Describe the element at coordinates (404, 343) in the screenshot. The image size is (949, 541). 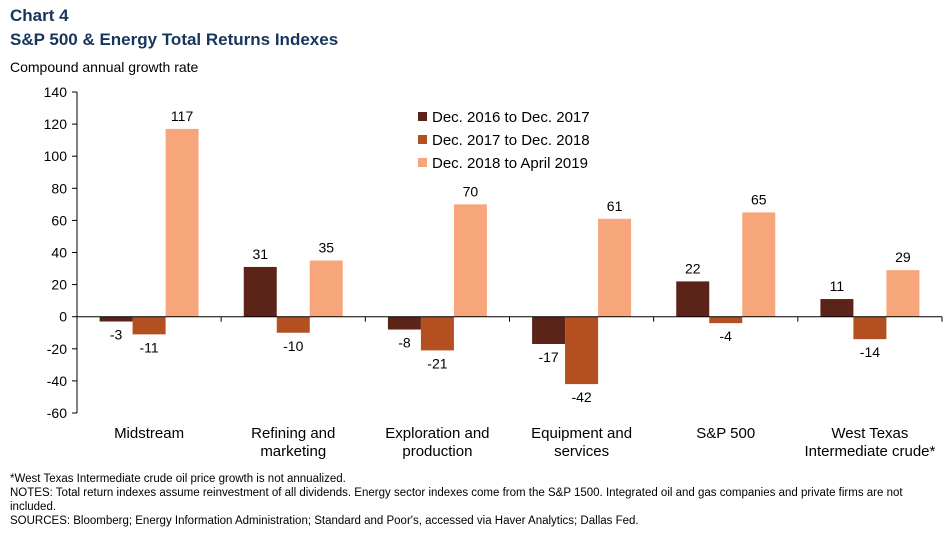
I see `data-label: -8` at that location.